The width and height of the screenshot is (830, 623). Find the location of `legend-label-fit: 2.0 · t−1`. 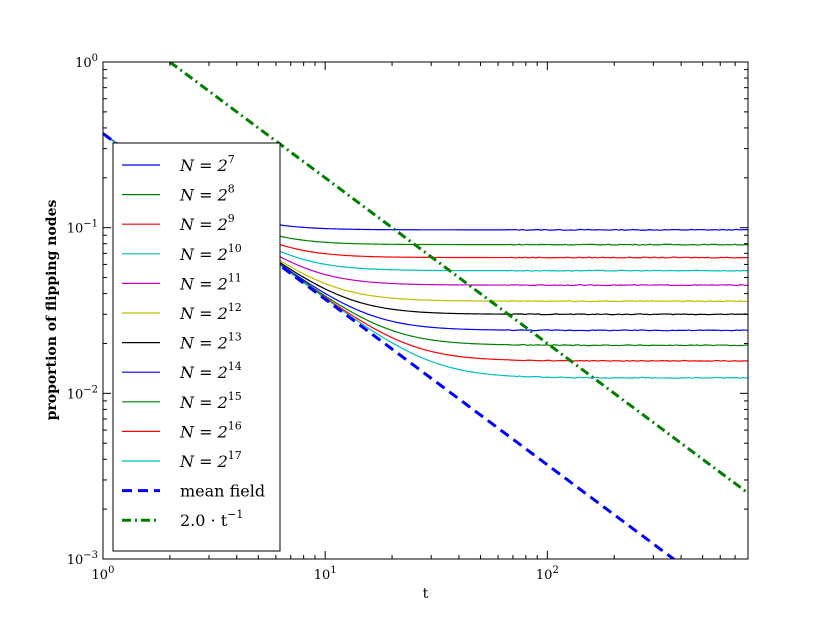

legend-label-fit: 2.0 · t−1 is located at coordinates (211, 519).